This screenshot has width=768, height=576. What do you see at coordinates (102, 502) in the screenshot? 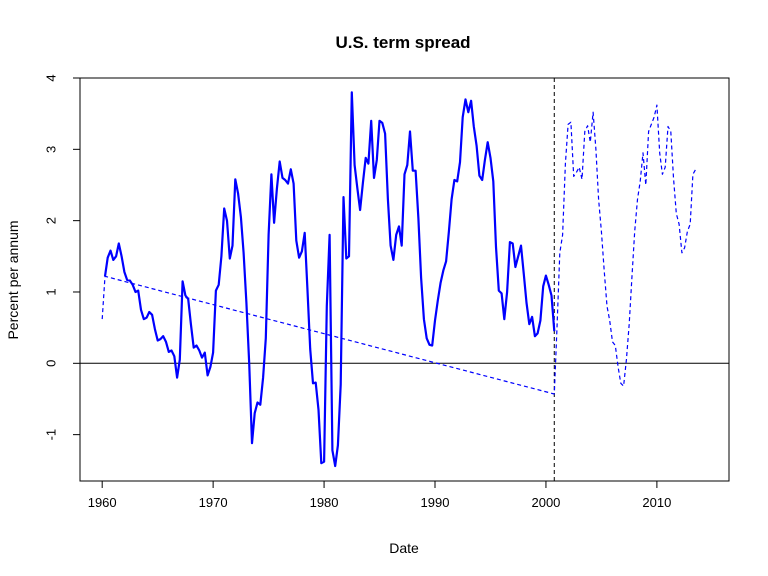
I see `x-tick-label: 1960` at bounding box center [102, 502].